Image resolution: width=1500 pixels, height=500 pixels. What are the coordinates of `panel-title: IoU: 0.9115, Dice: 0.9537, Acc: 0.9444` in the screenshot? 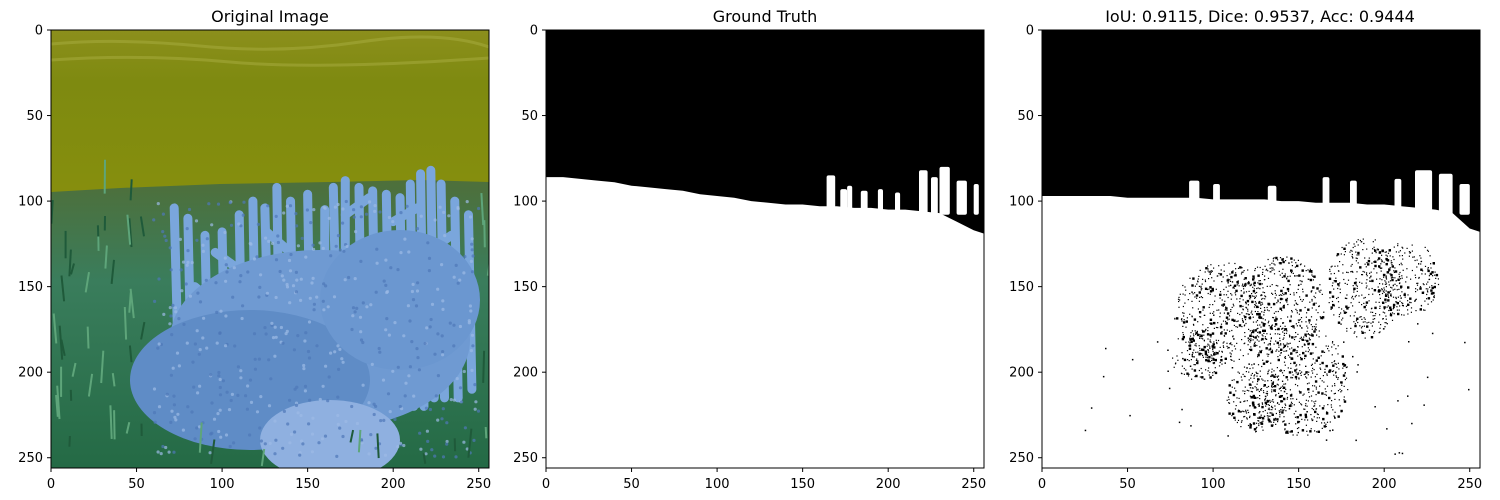 It's located at (1260, 16).